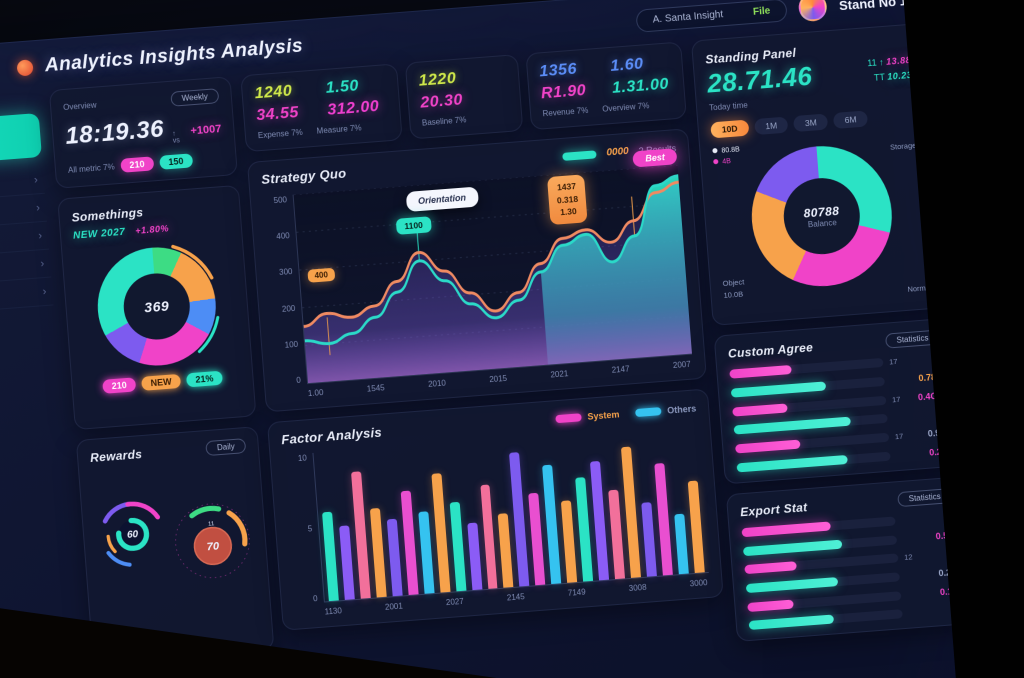 The width and height of the screenshot is (1024, 678). Describe the element at coordinates (339, 129) in the screenshot. I see `kpi-label: Measure 7%` at that location.